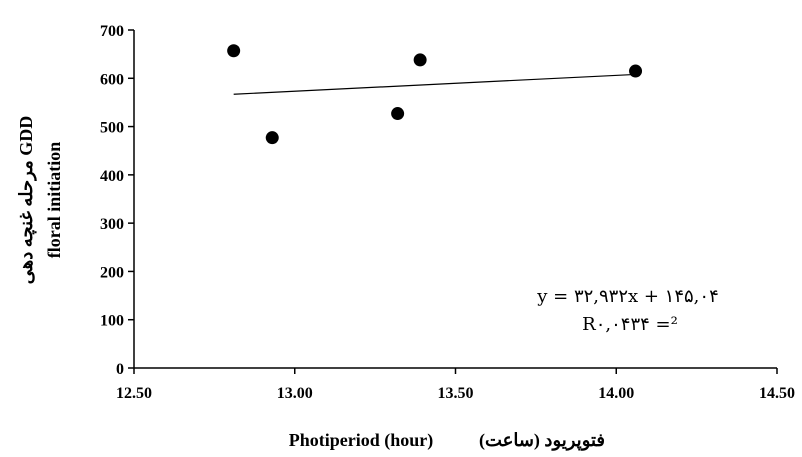 The image size is (802, 457). I want to click on y-tick-label: 400, so click(112, 176).